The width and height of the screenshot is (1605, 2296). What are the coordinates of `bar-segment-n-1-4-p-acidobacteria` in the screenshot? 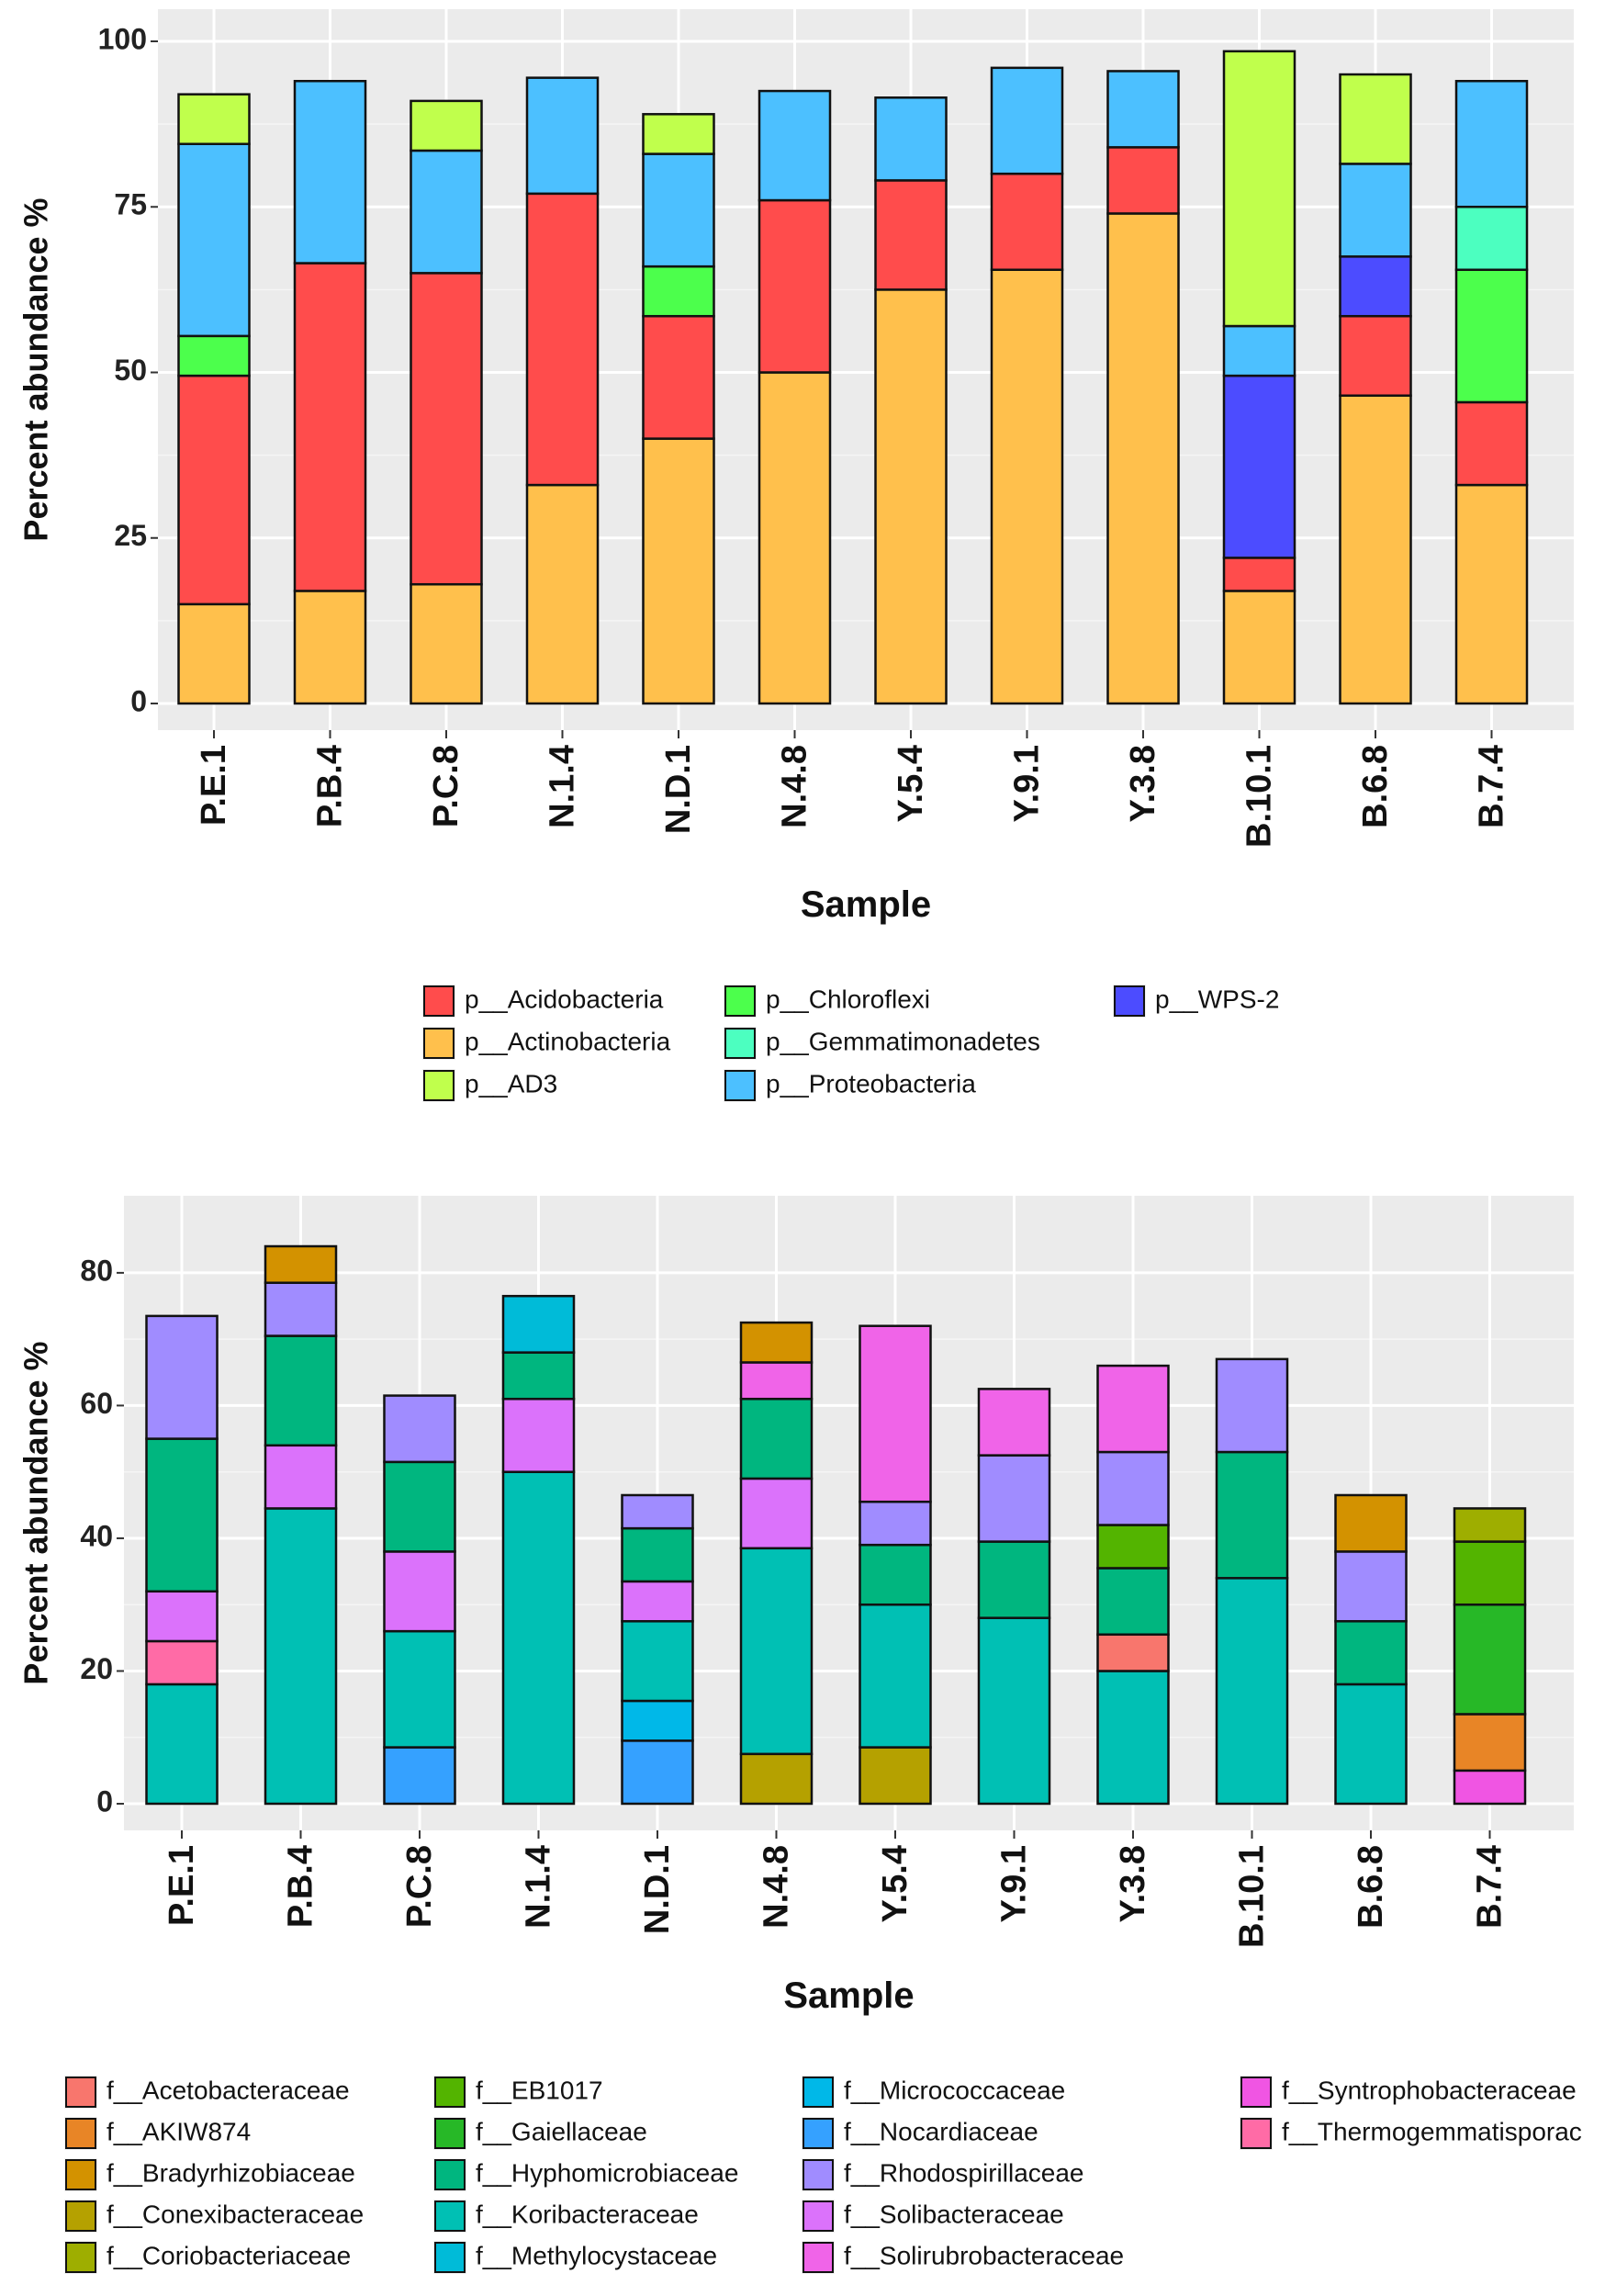 It's located at (562, 339).